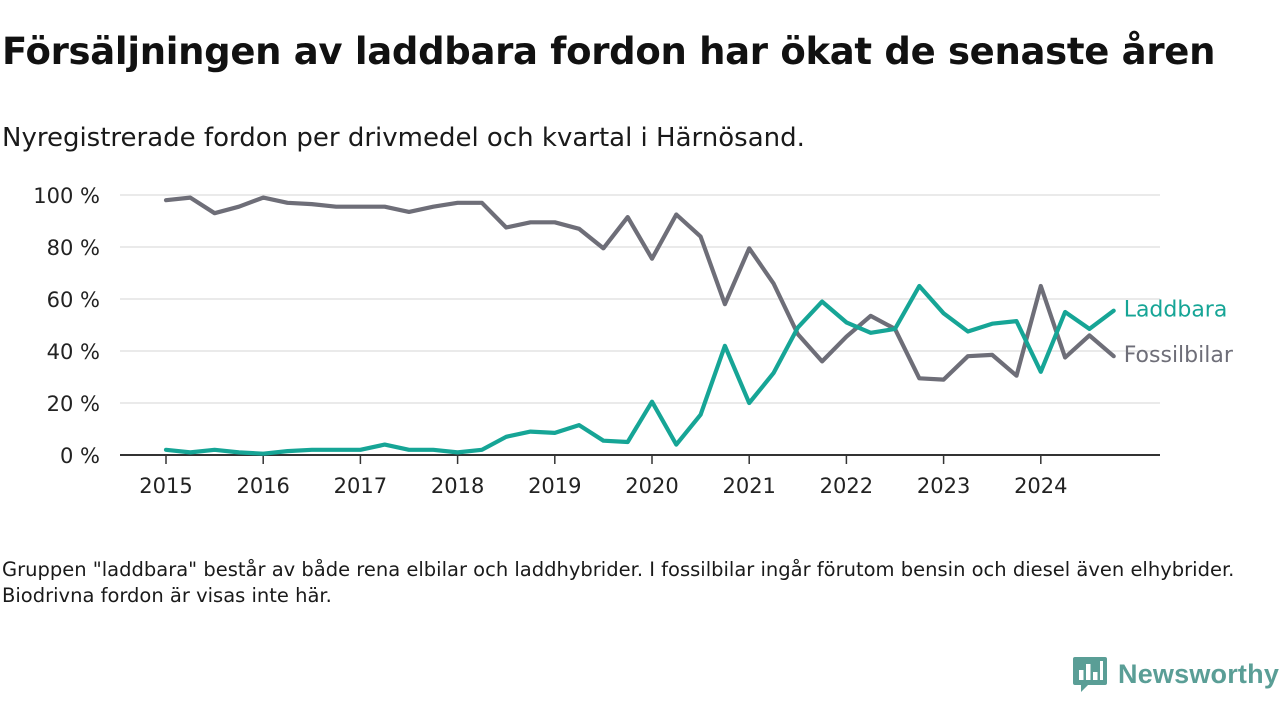  Describe the element at coordinates (73, 300) in the screenshot. I see `y-tick-label: 60 %` at that location.